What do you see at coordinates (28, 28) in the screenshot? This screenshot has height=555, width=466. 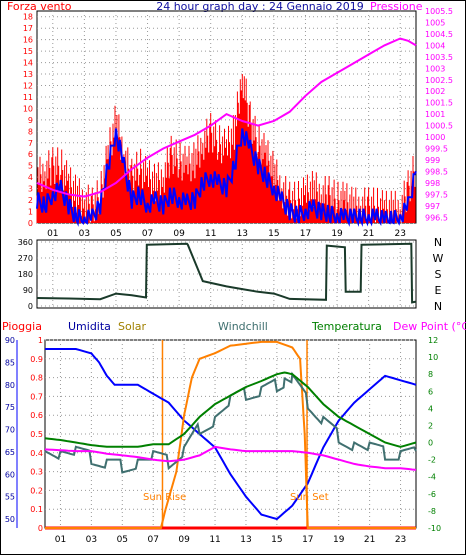 I see `wind-tick-label: 17` at bounding box center [28, 28].